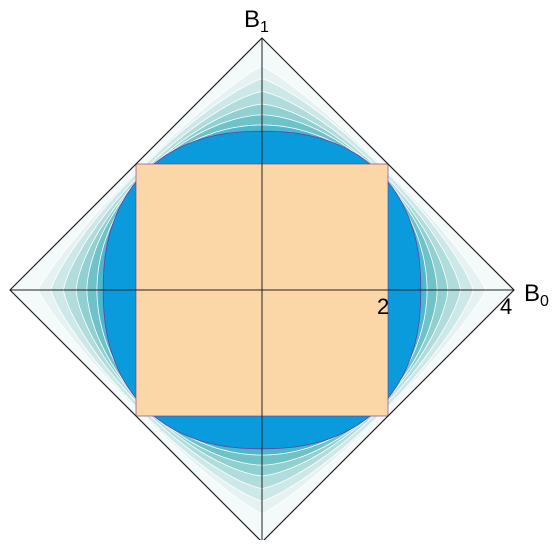 The width and height of the screenshot is (553, 545). I want to click on tick-label-4: 4, so click(506, 306).